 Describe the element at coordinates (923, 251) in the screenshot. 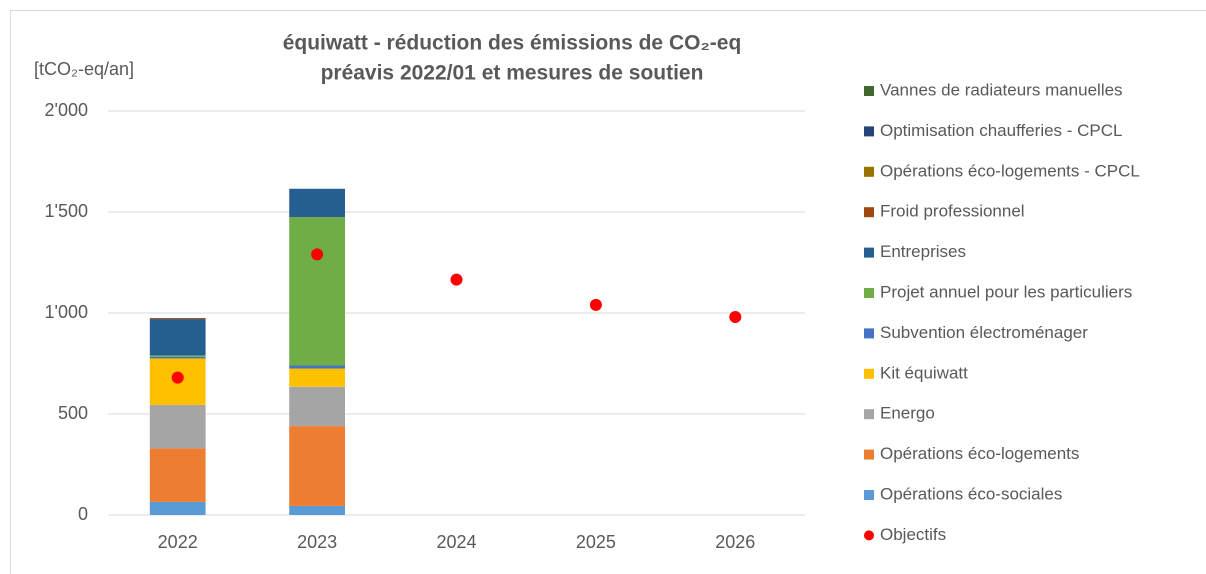

I see `legend-label: Entreprises` at that location.